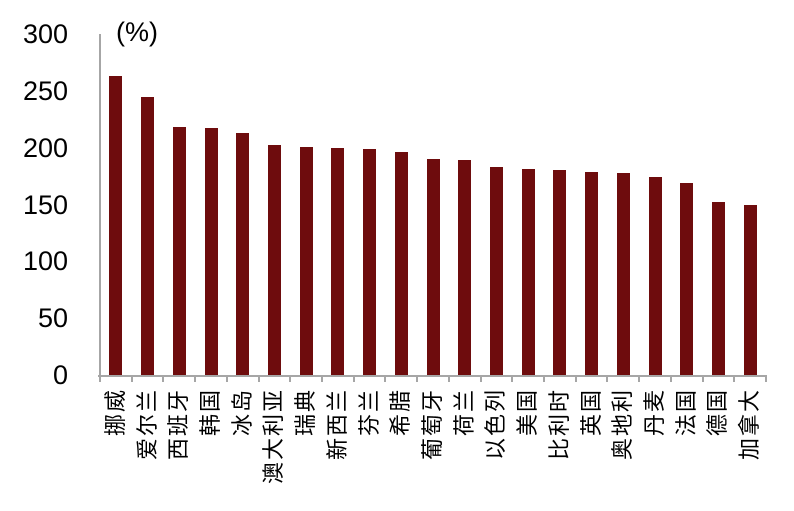  What do you see at coordinates (655, 449) in the screenshot?
I see `x-axis-category-slot: 丹麦` at bounding box center [655, 449].